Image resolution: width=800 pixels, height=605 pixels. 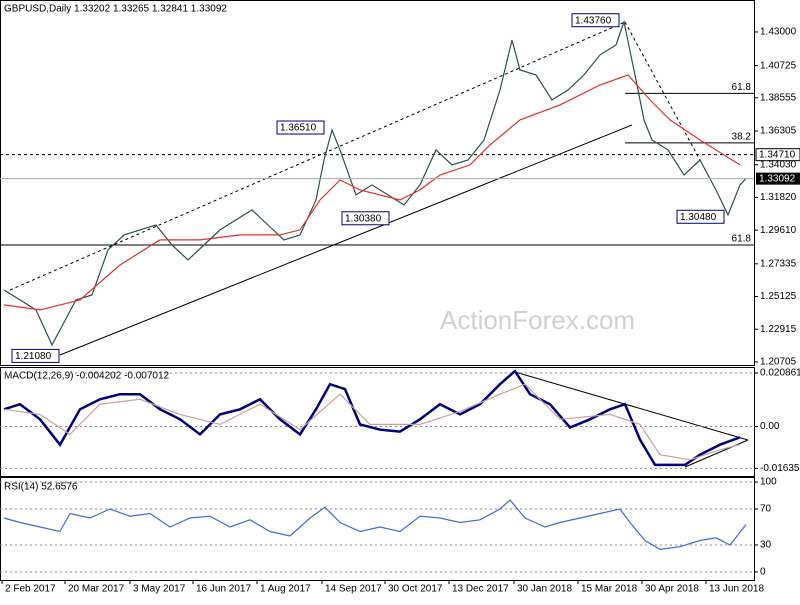 I want to click on panel-title: RSI(14) 52.6576, so click(x=41, y=487).